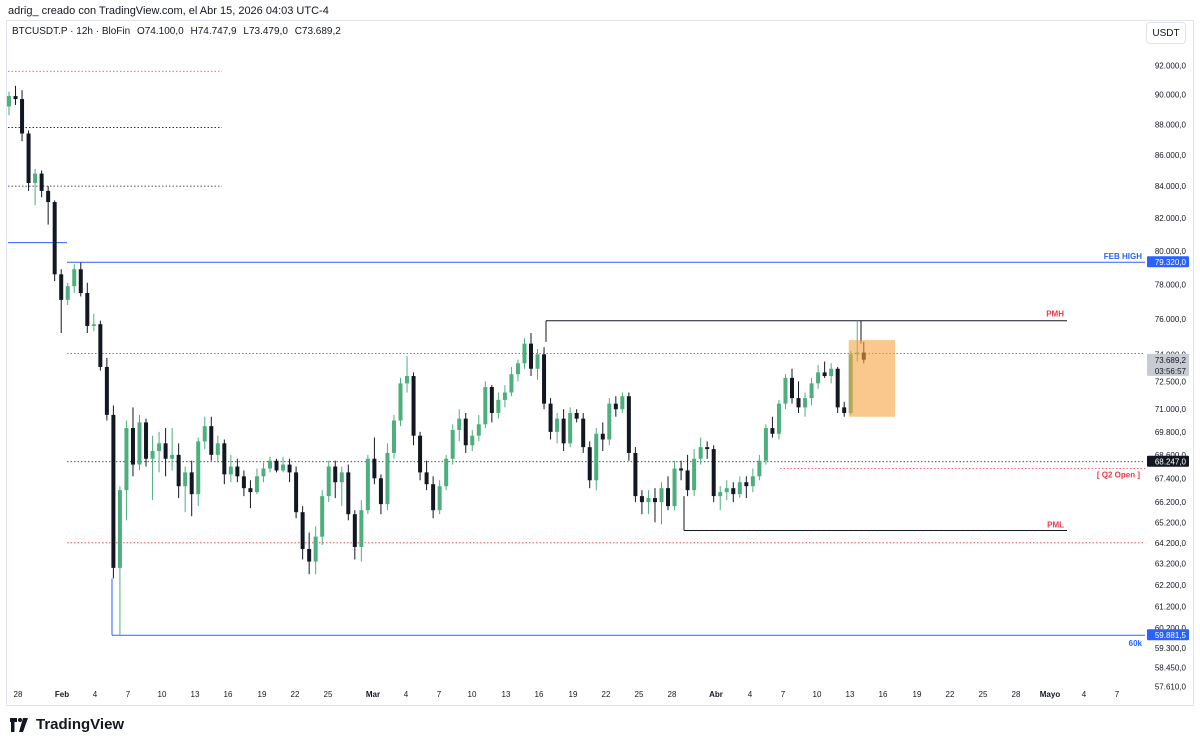 The height and width of the screenshot is (748, 1200). I want to click on brand-name: TradingView, so click(80, 724).